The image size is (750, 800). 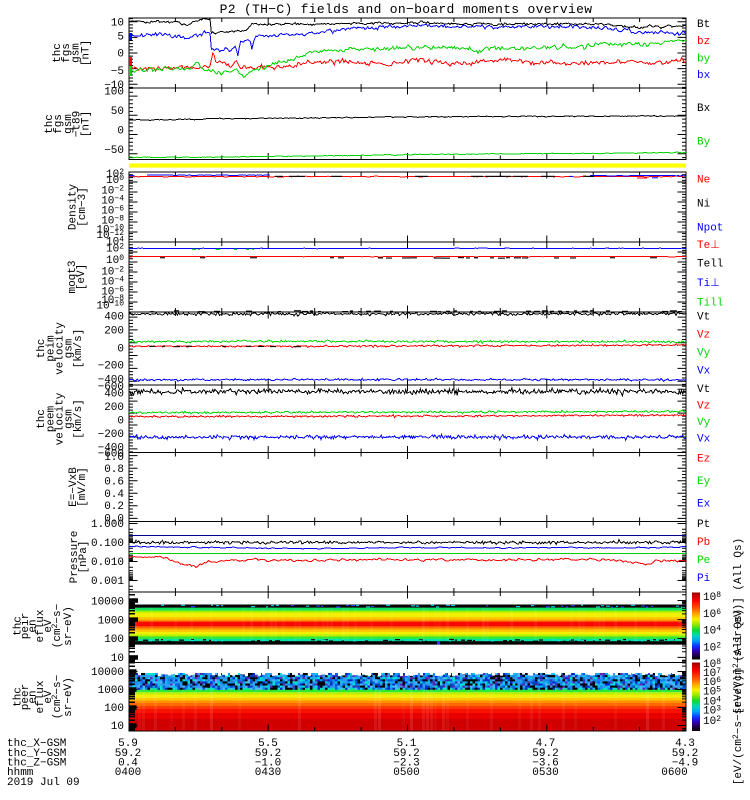 I want to click on svg-text: Ez, so click(x=703, y=460).